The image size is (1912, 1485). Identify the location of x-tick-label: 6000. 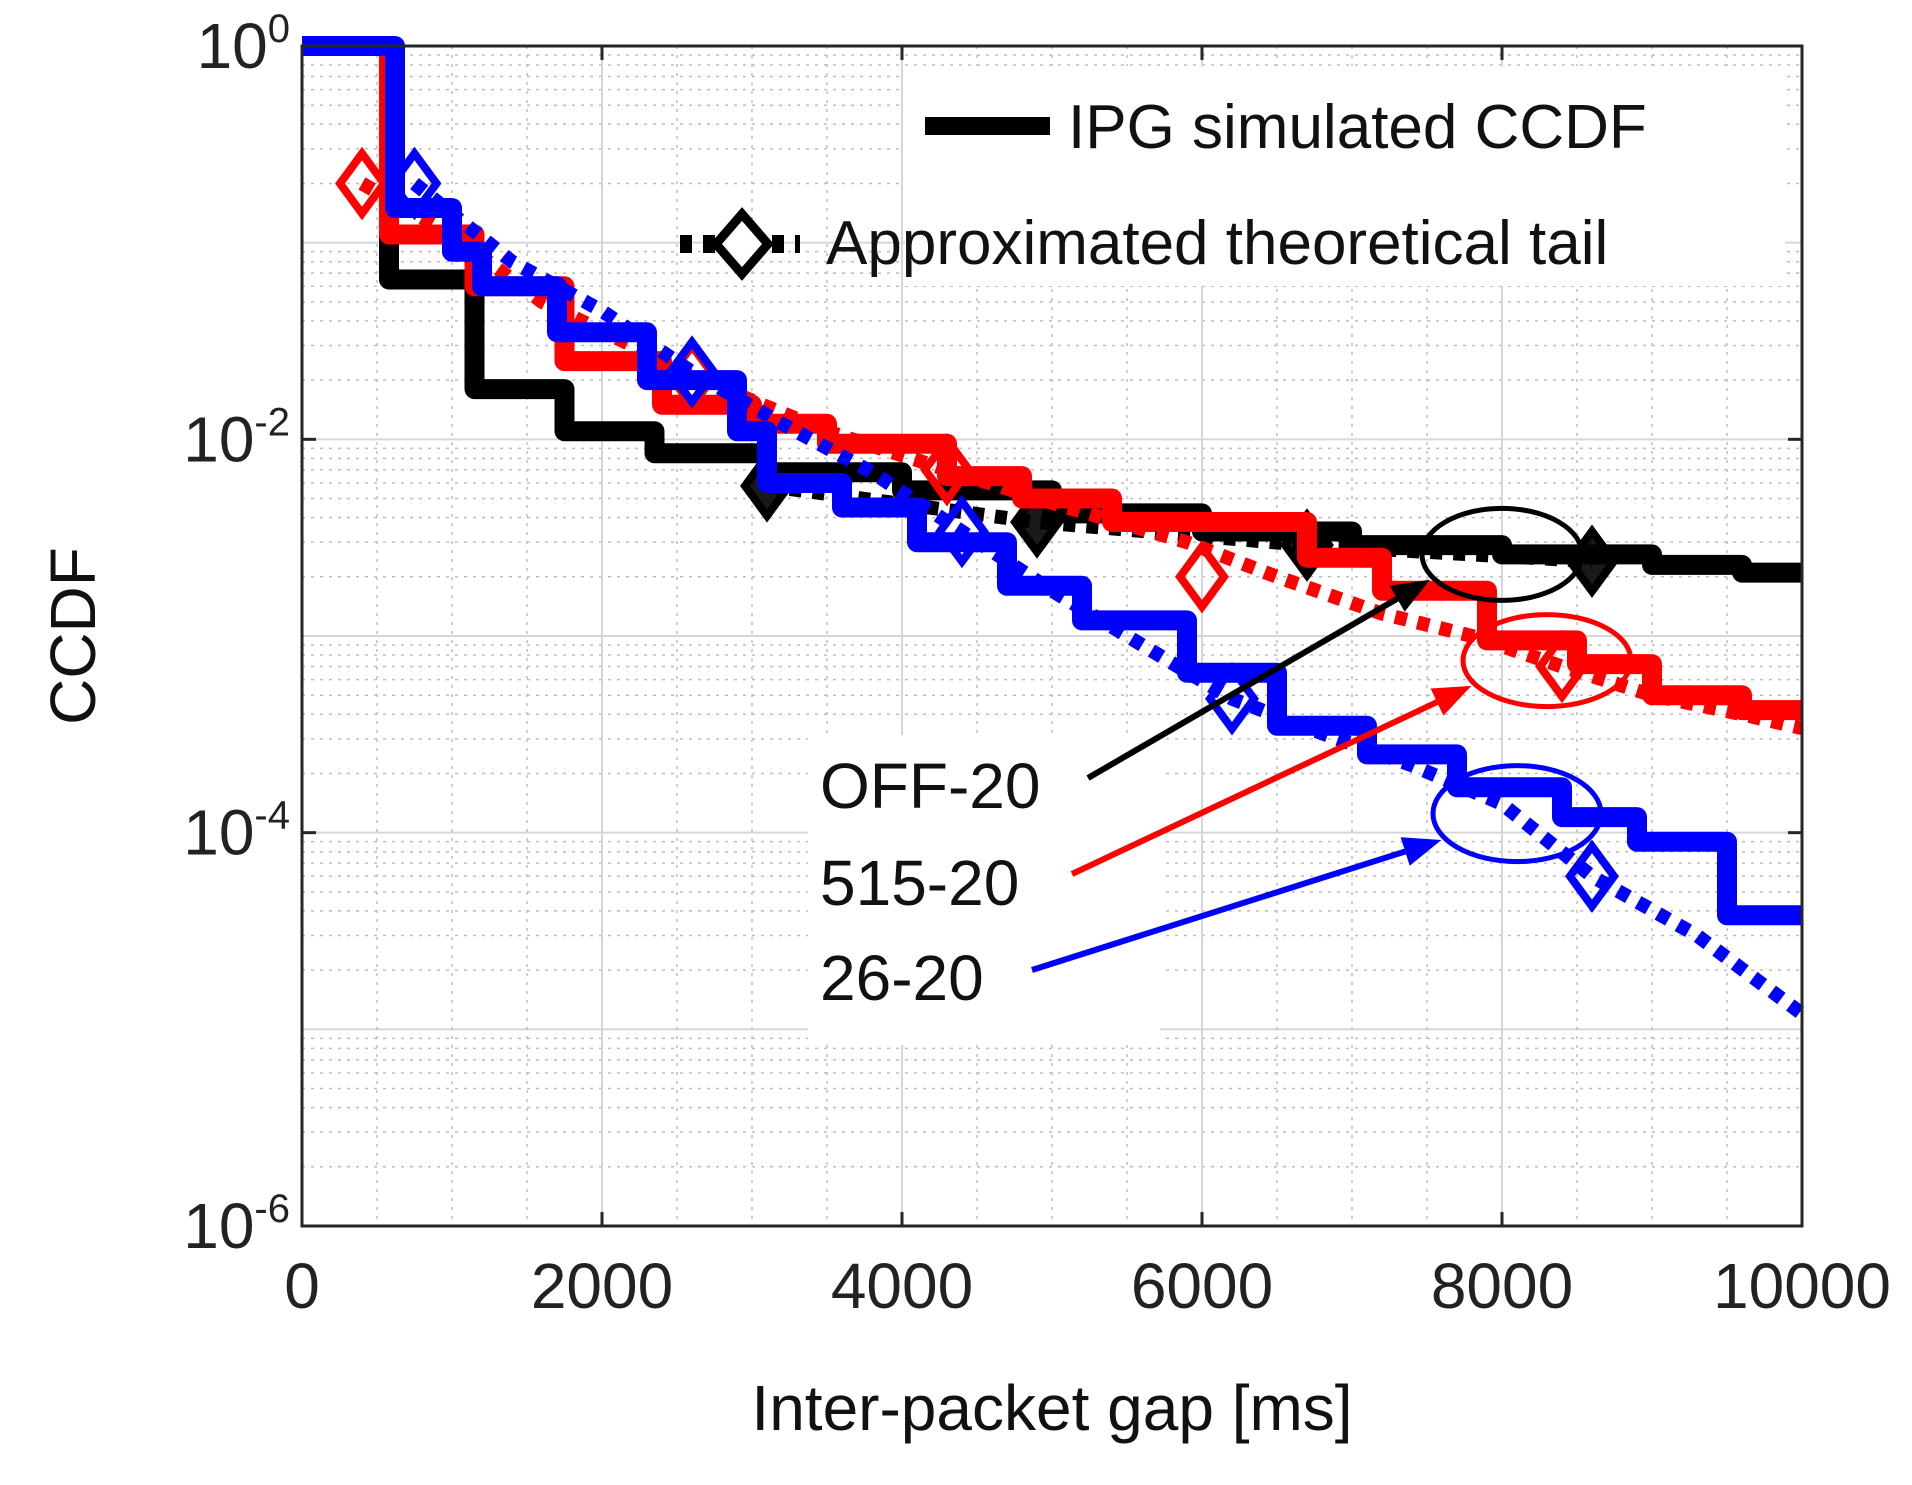
(1202, 1286).